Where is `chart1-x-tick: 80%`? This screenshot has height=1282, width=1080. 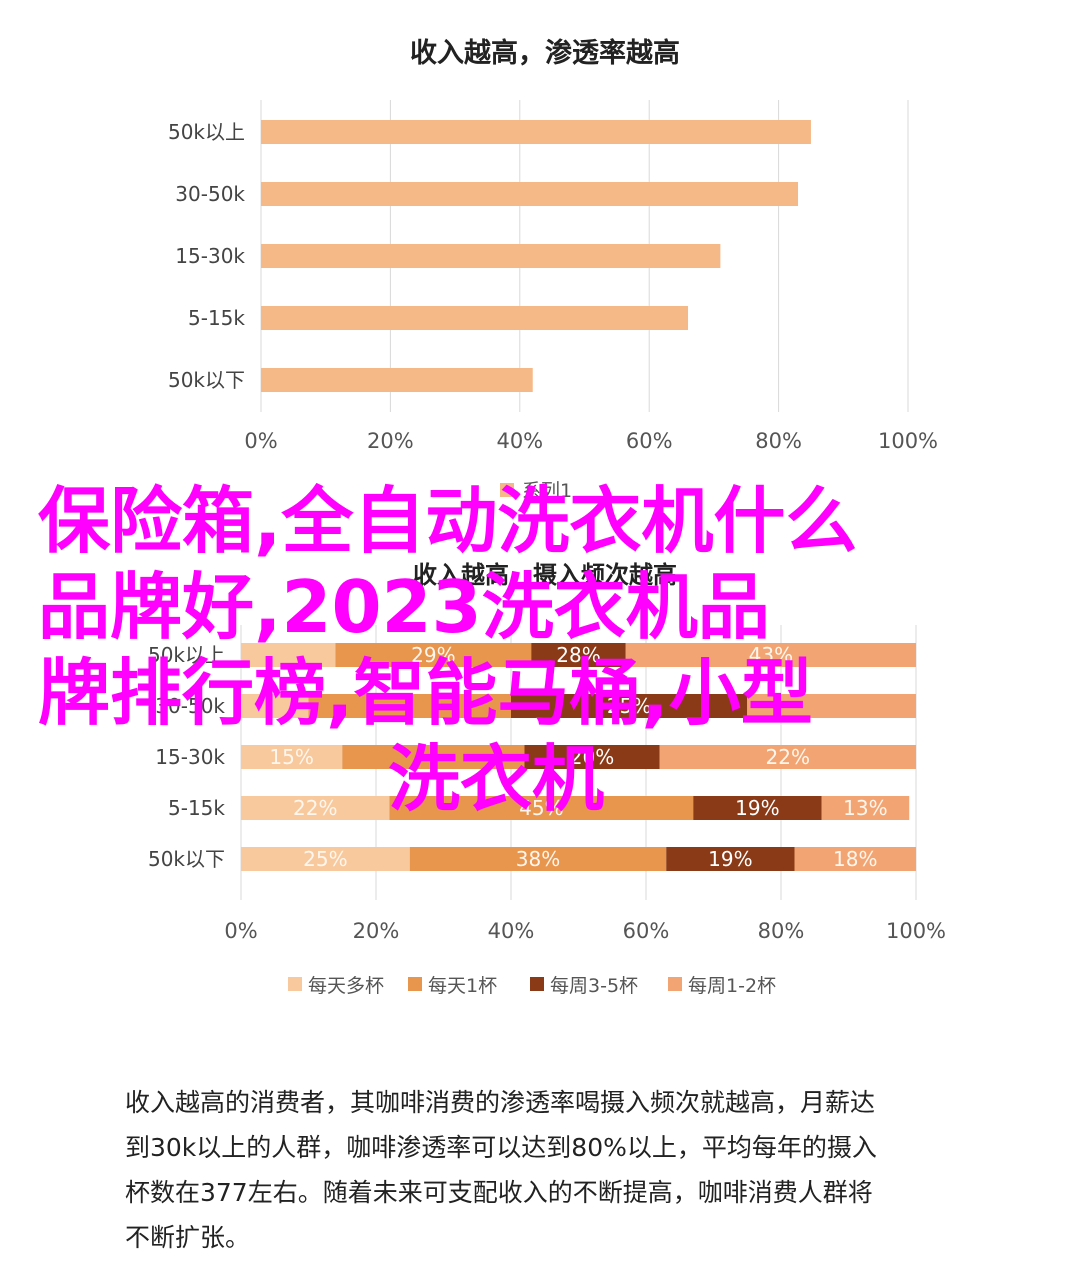
chart1-x-tick: 80% is located at coordinates (778, 441).